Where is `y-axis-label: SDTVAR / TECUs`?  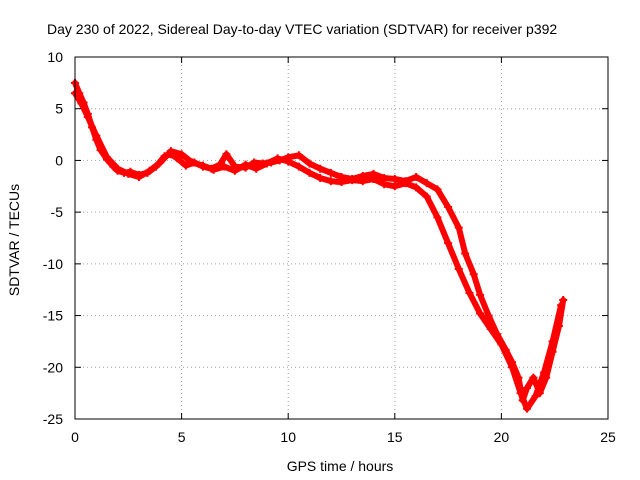 y-axis-label: SDTVAR / TECUs is located at coordinates (14, 240).